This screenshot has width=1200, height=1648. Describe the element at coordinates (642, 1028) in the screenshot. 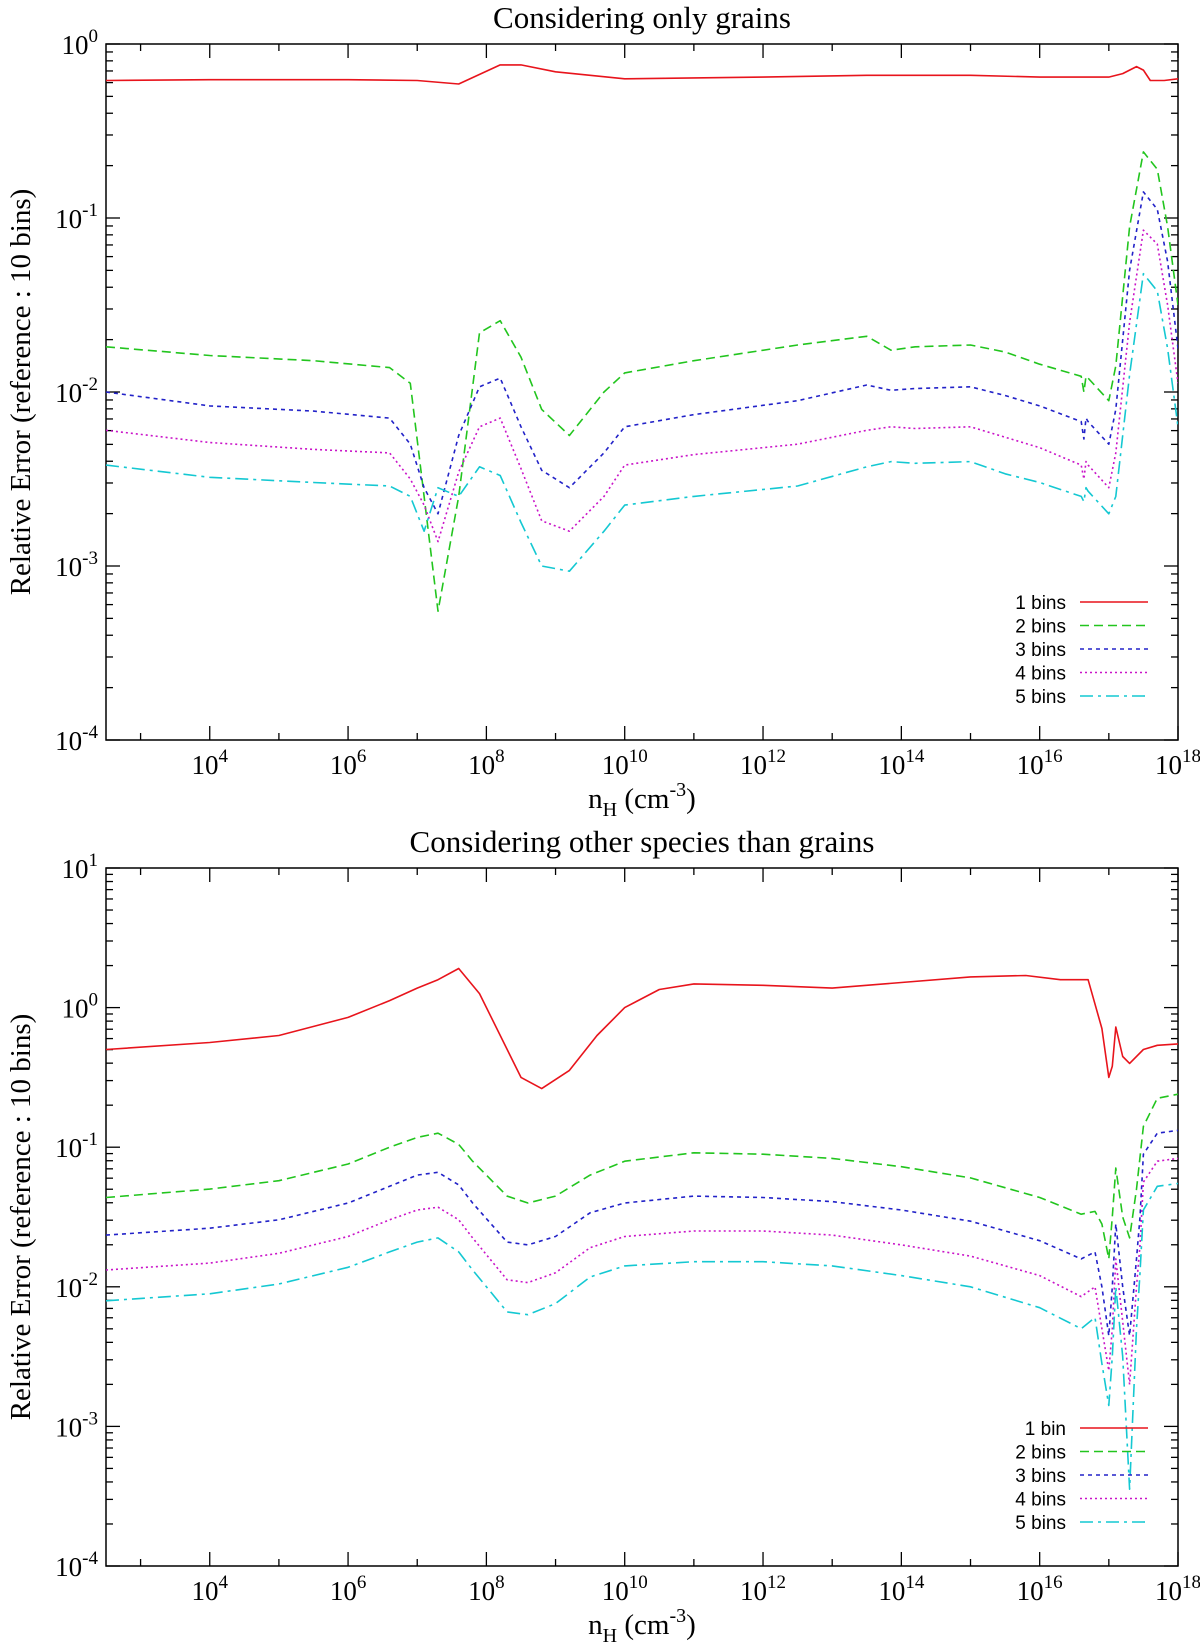

I see `series-line-1-bin` at that location.